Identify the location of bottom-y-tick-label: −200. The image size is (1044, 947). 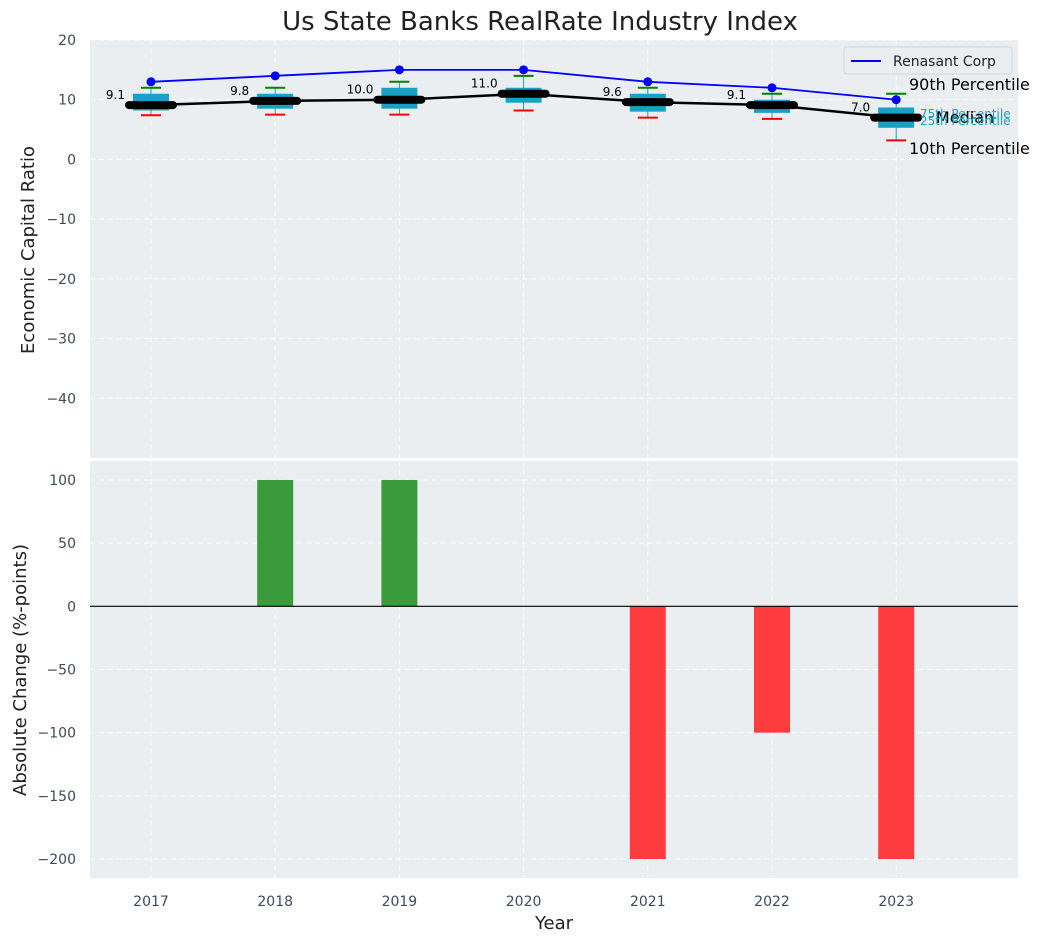
(57, 860).